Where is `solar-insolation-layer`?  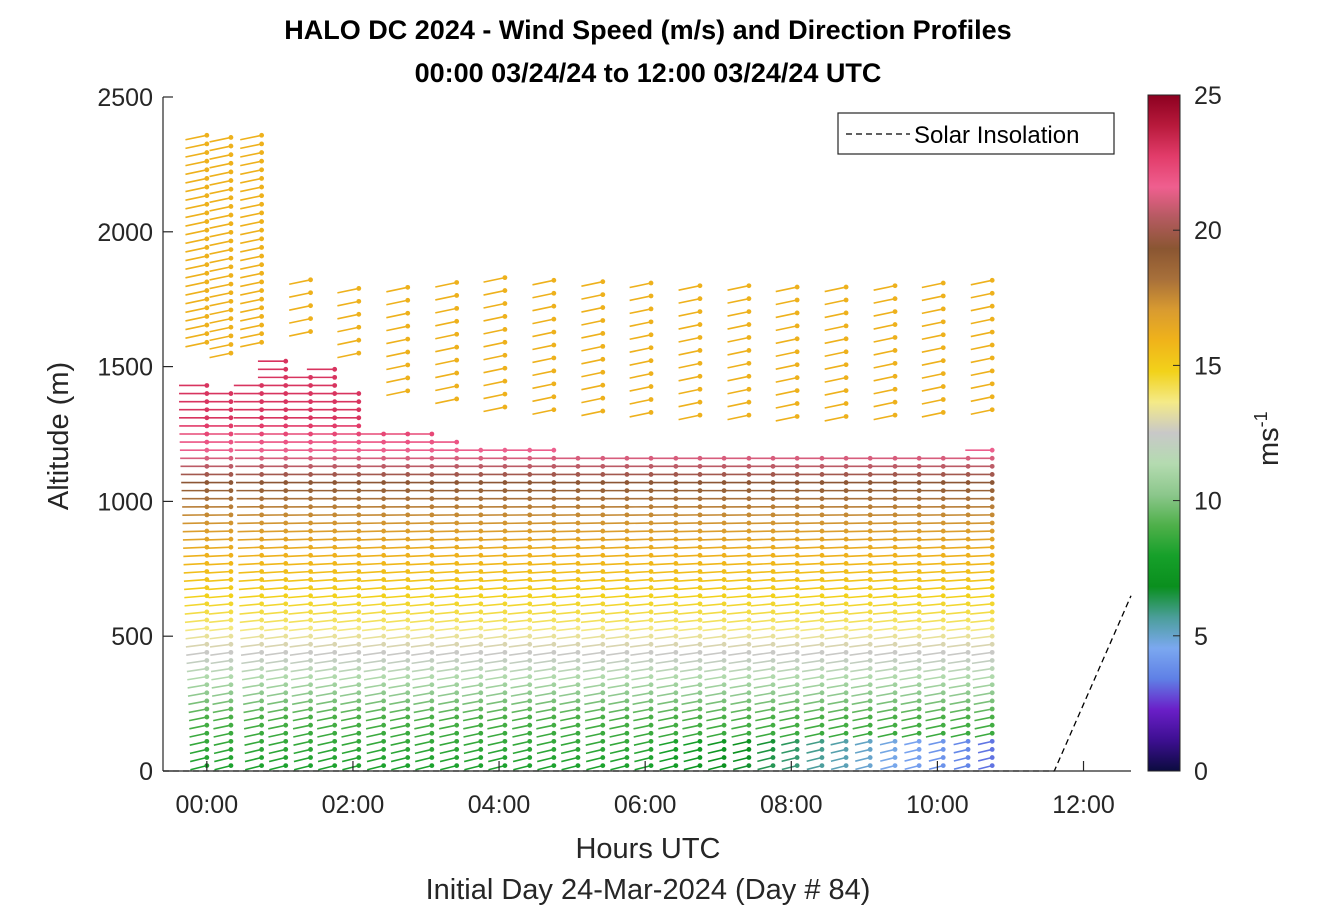
solar-insolation-layer is located at coordinates (647, 683).